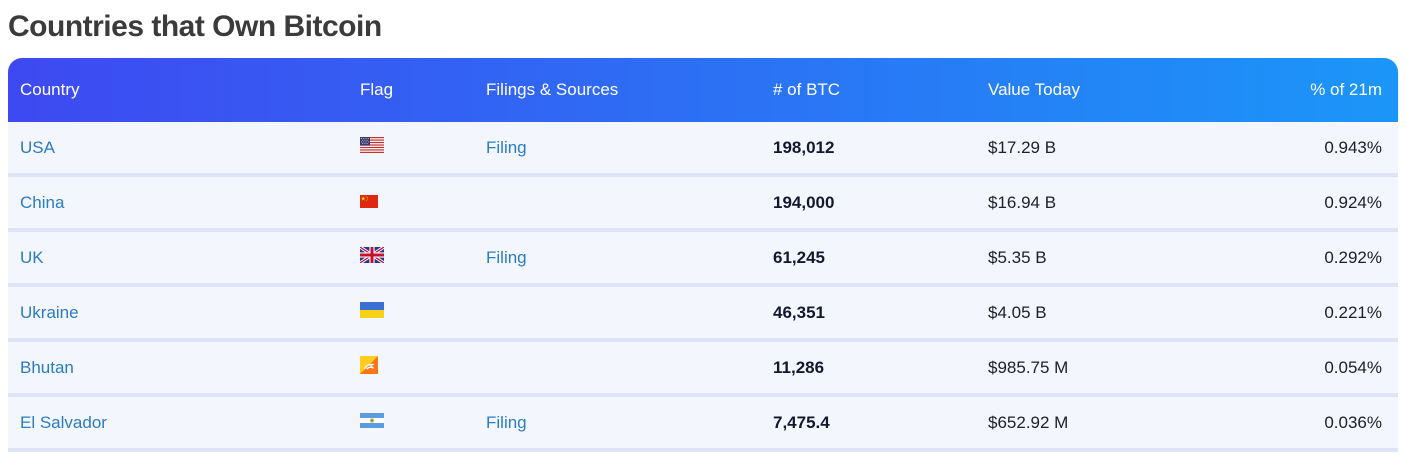  Describe the element at coordinates (799, 367) in the screenshot. I see `btc-amount: 11,286` at that location.